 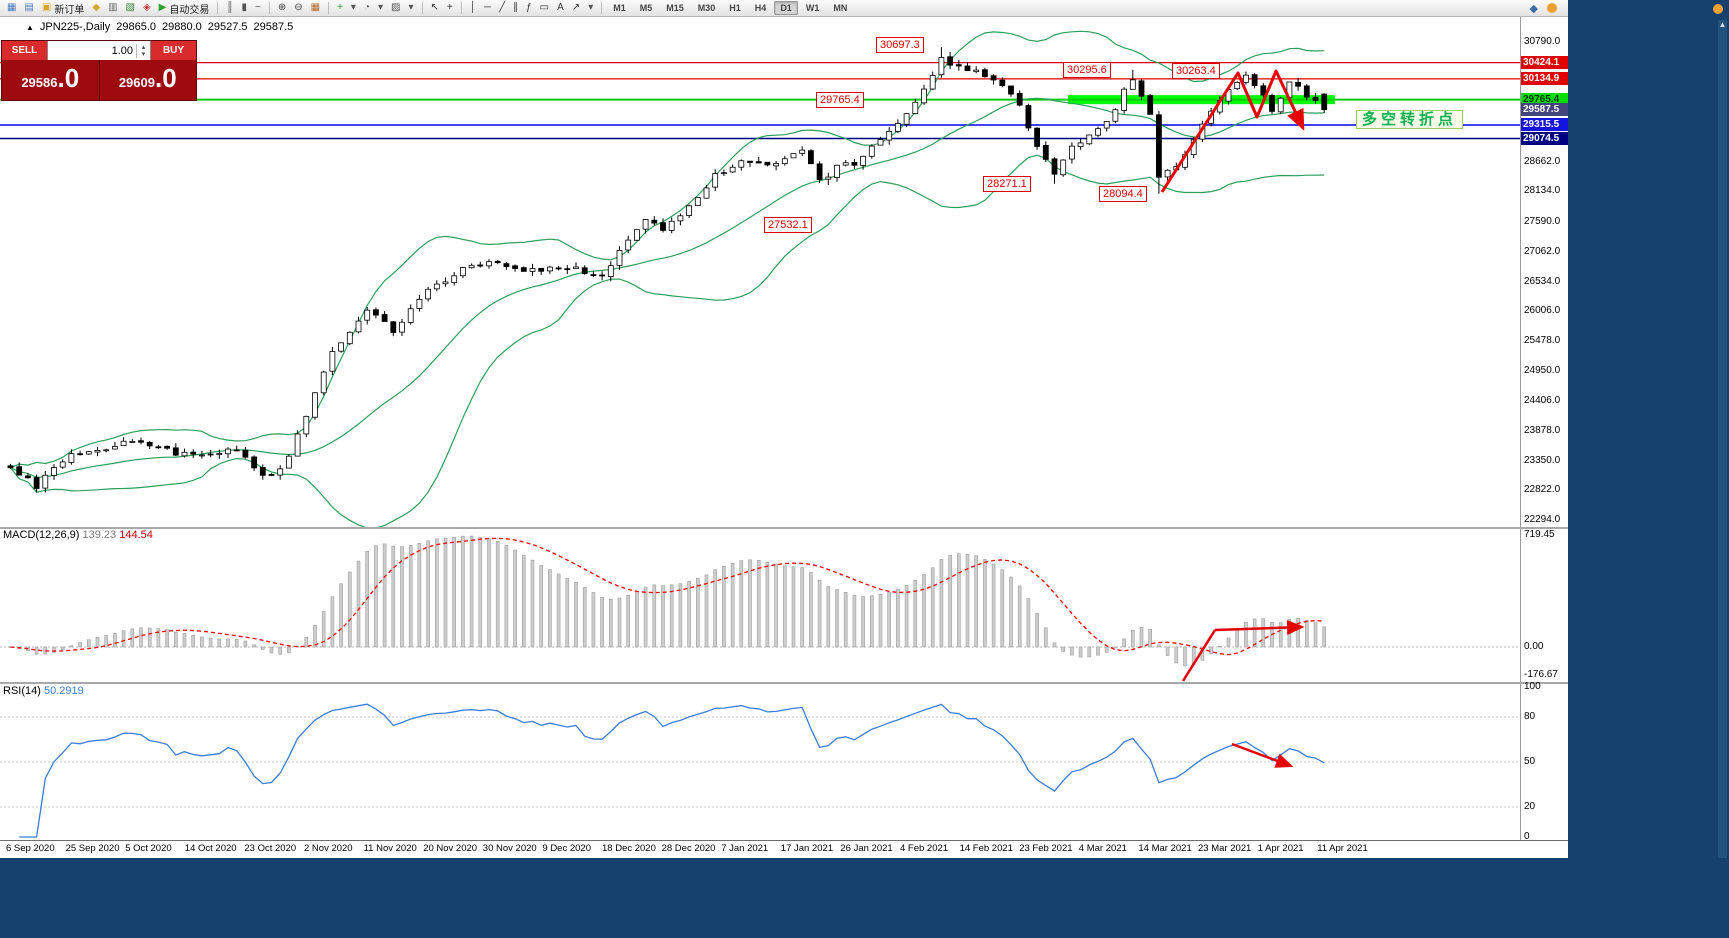 What do you see at coordinates (629, 848) in the screenshot?
I see `date-axis-label: 18 Dec 2020` at bounding box center [629, 848].